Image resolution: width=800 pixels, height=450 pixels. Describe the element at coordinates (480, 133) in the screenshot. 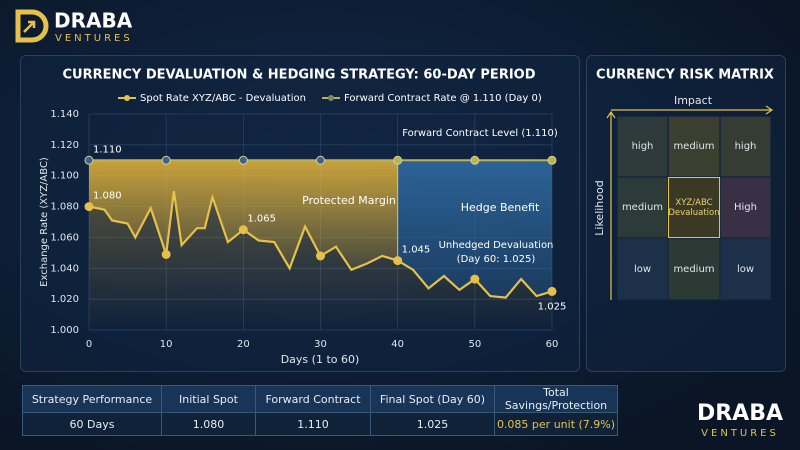

I see `annotation: Forward Contract Level (1.110)` at that location.